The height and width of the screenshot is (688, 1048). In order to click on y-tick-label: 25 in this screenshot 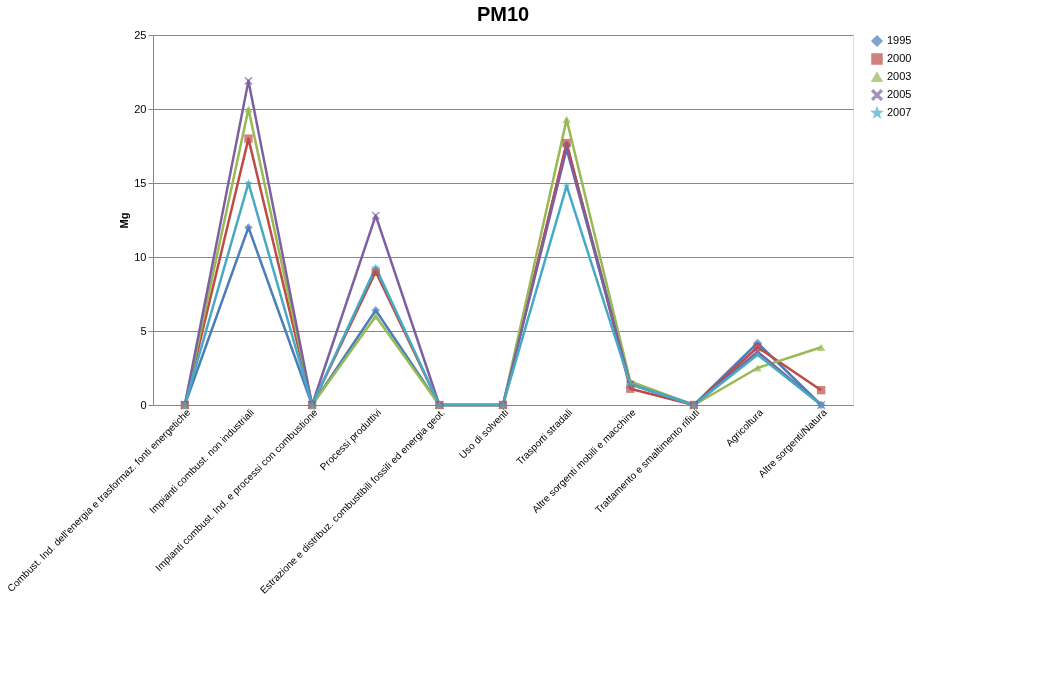, I will do `click(140, 34)`.